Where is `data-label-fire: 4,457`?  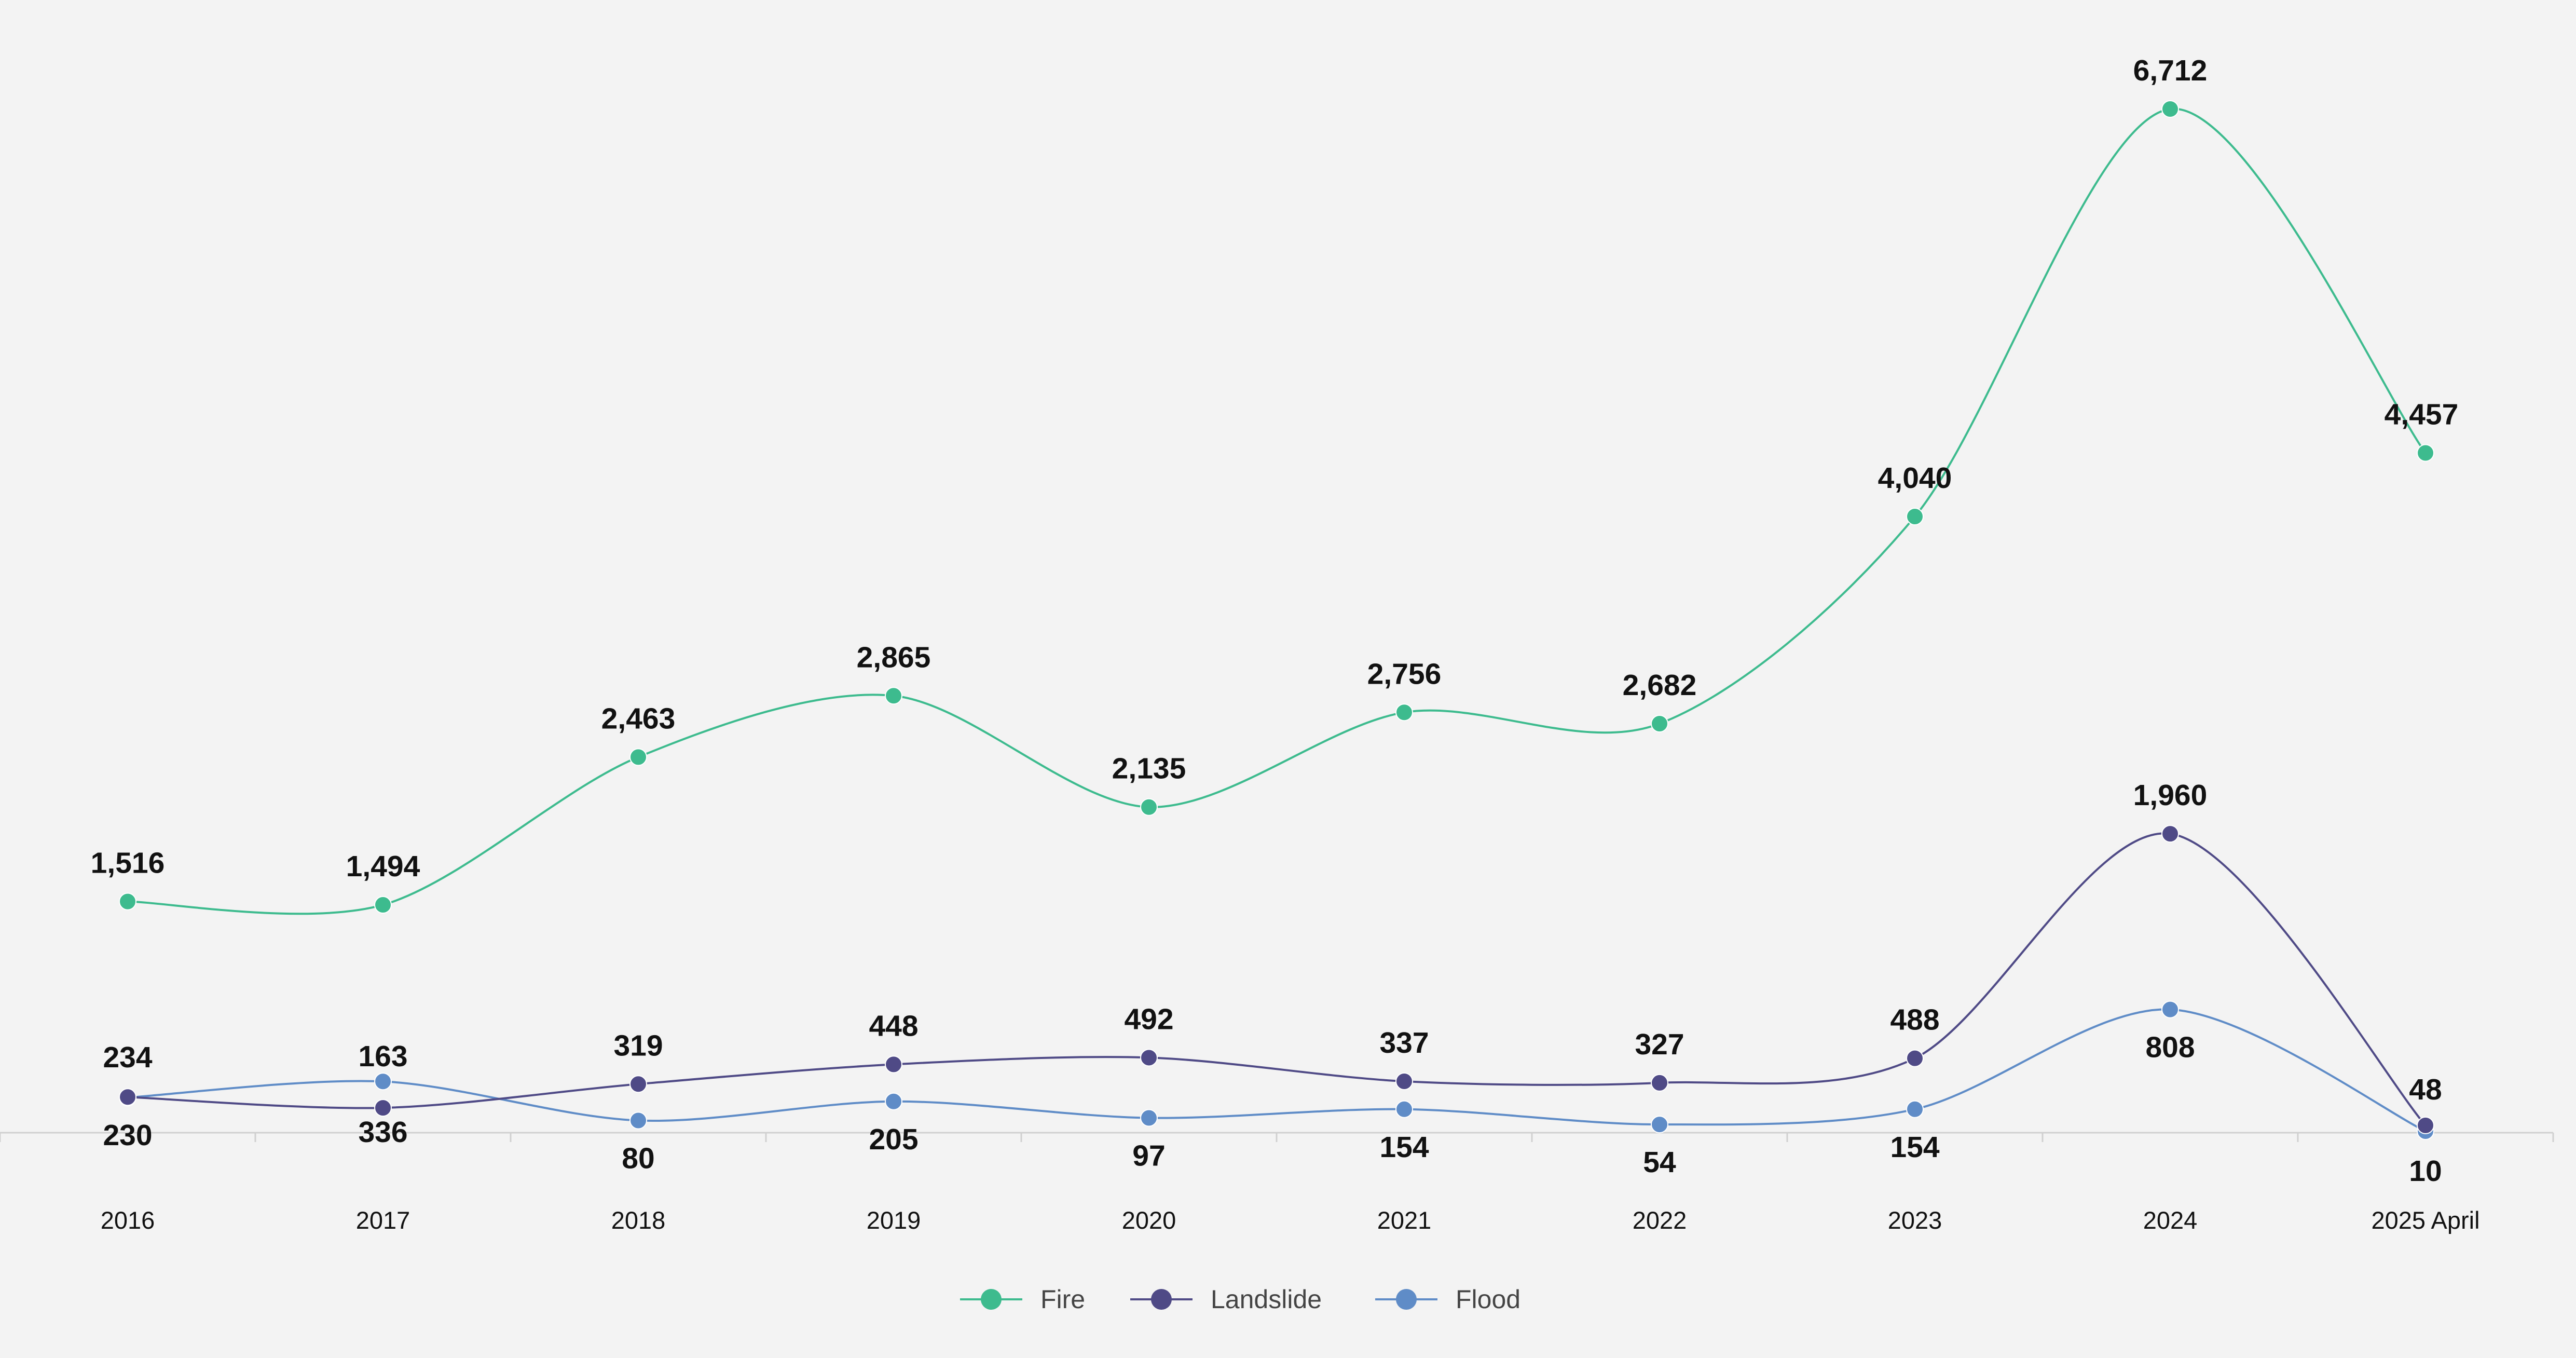
data-label-fire: 4,457 is located at coordinates (2422, 414).